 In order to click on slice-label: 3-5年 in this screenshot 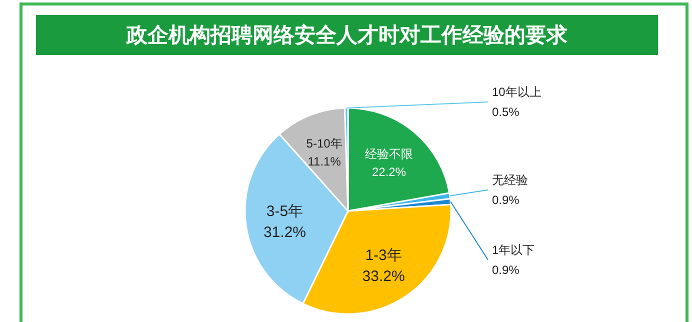, I will do `click(285, 211)`.